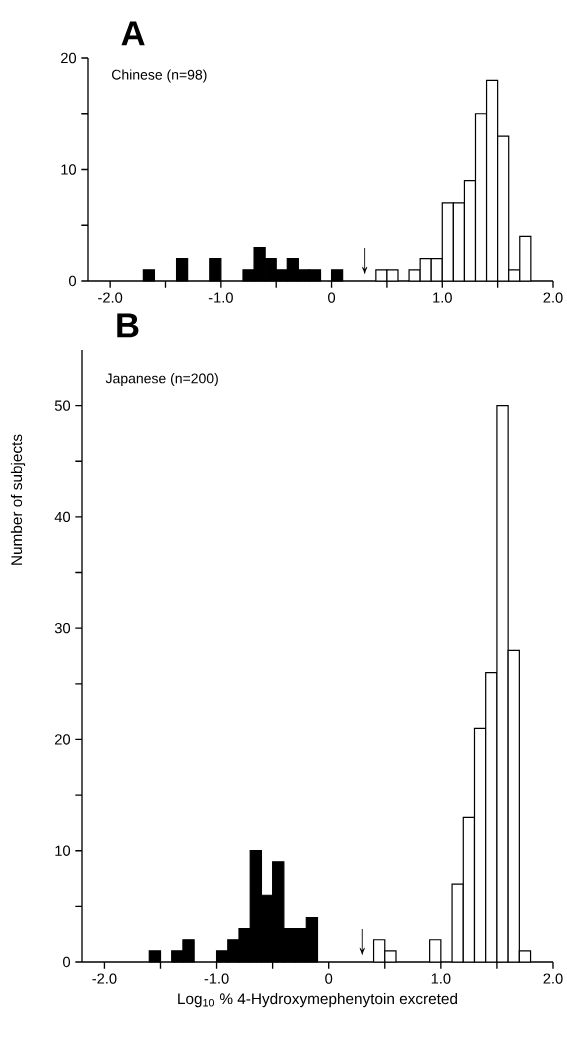 This screenshot has width=567, height=1038. Describe the element at coordinates (159, 76) in the screenshot. I see `text: Chinese (n=98)` at that location.